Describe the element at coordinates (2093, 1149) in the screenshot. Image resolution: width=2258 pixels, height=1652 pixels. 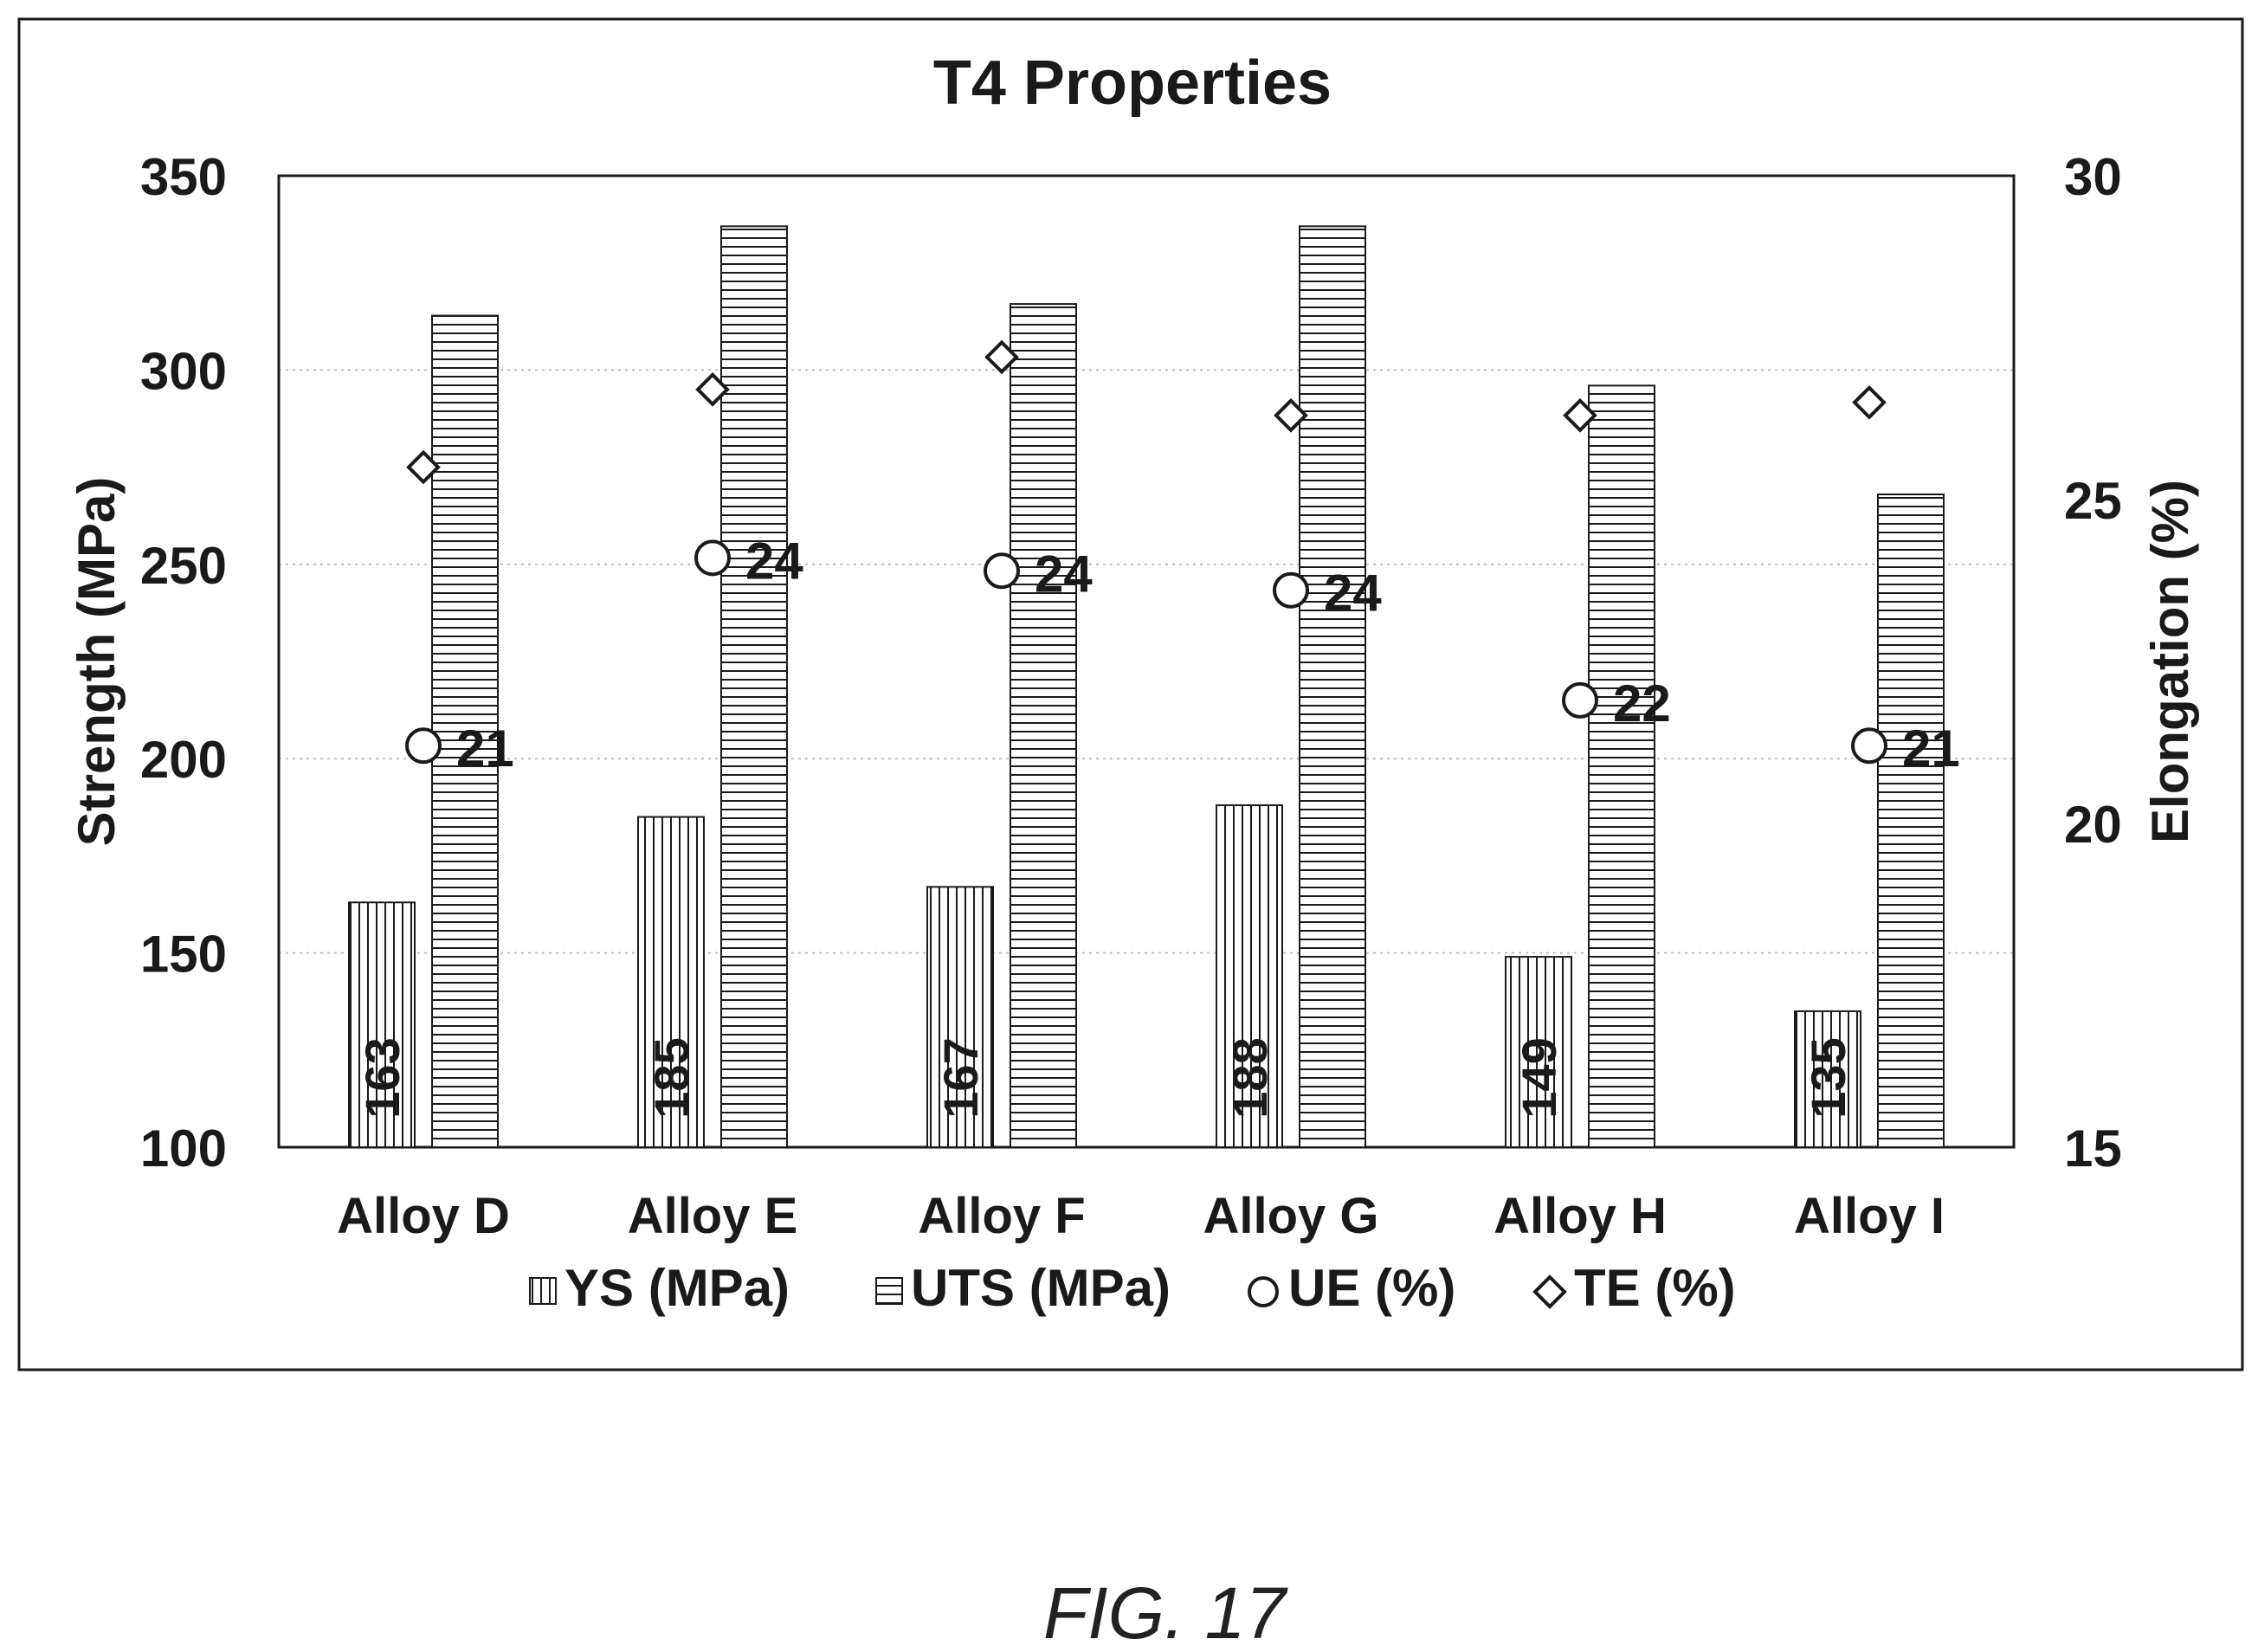
I see `y-tick-label-right: 15` at that location.